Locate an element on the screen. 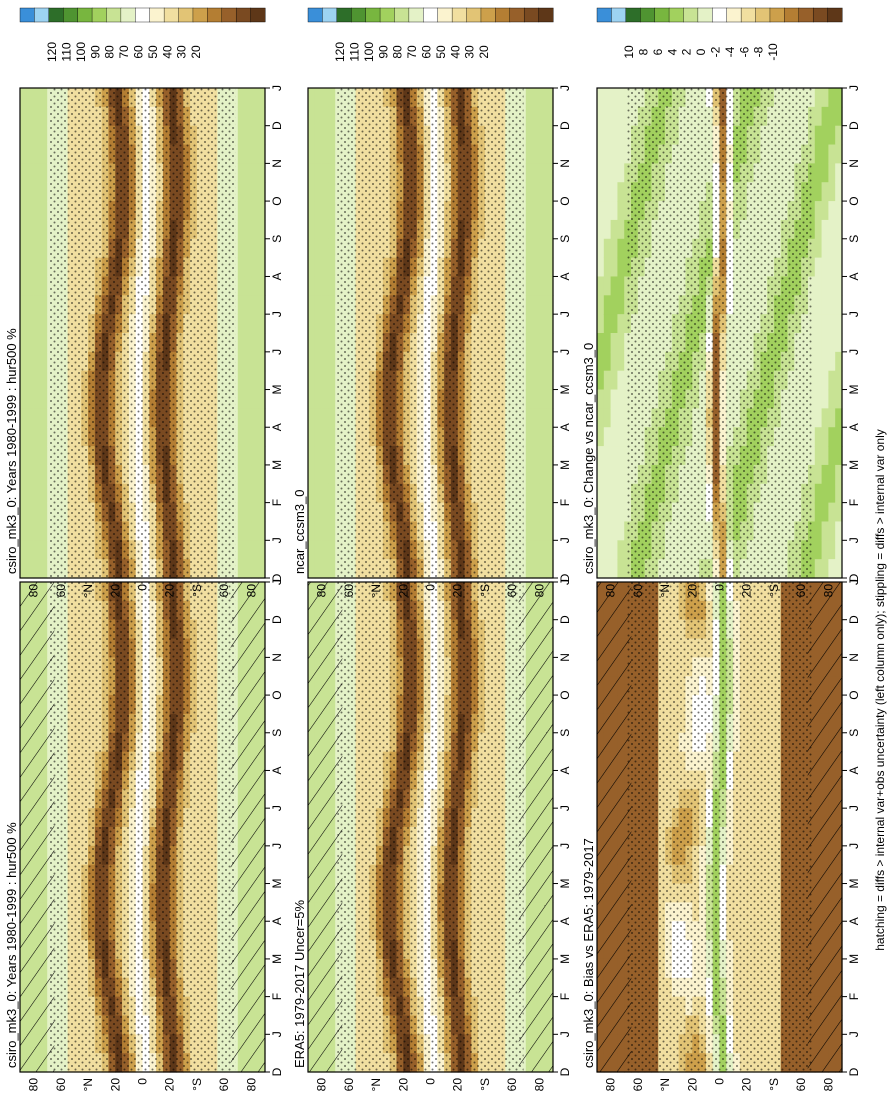 The width and height of the screenshot is (890, 1102). lat-tick-label: 20 is located at coordinates (170, 1085).